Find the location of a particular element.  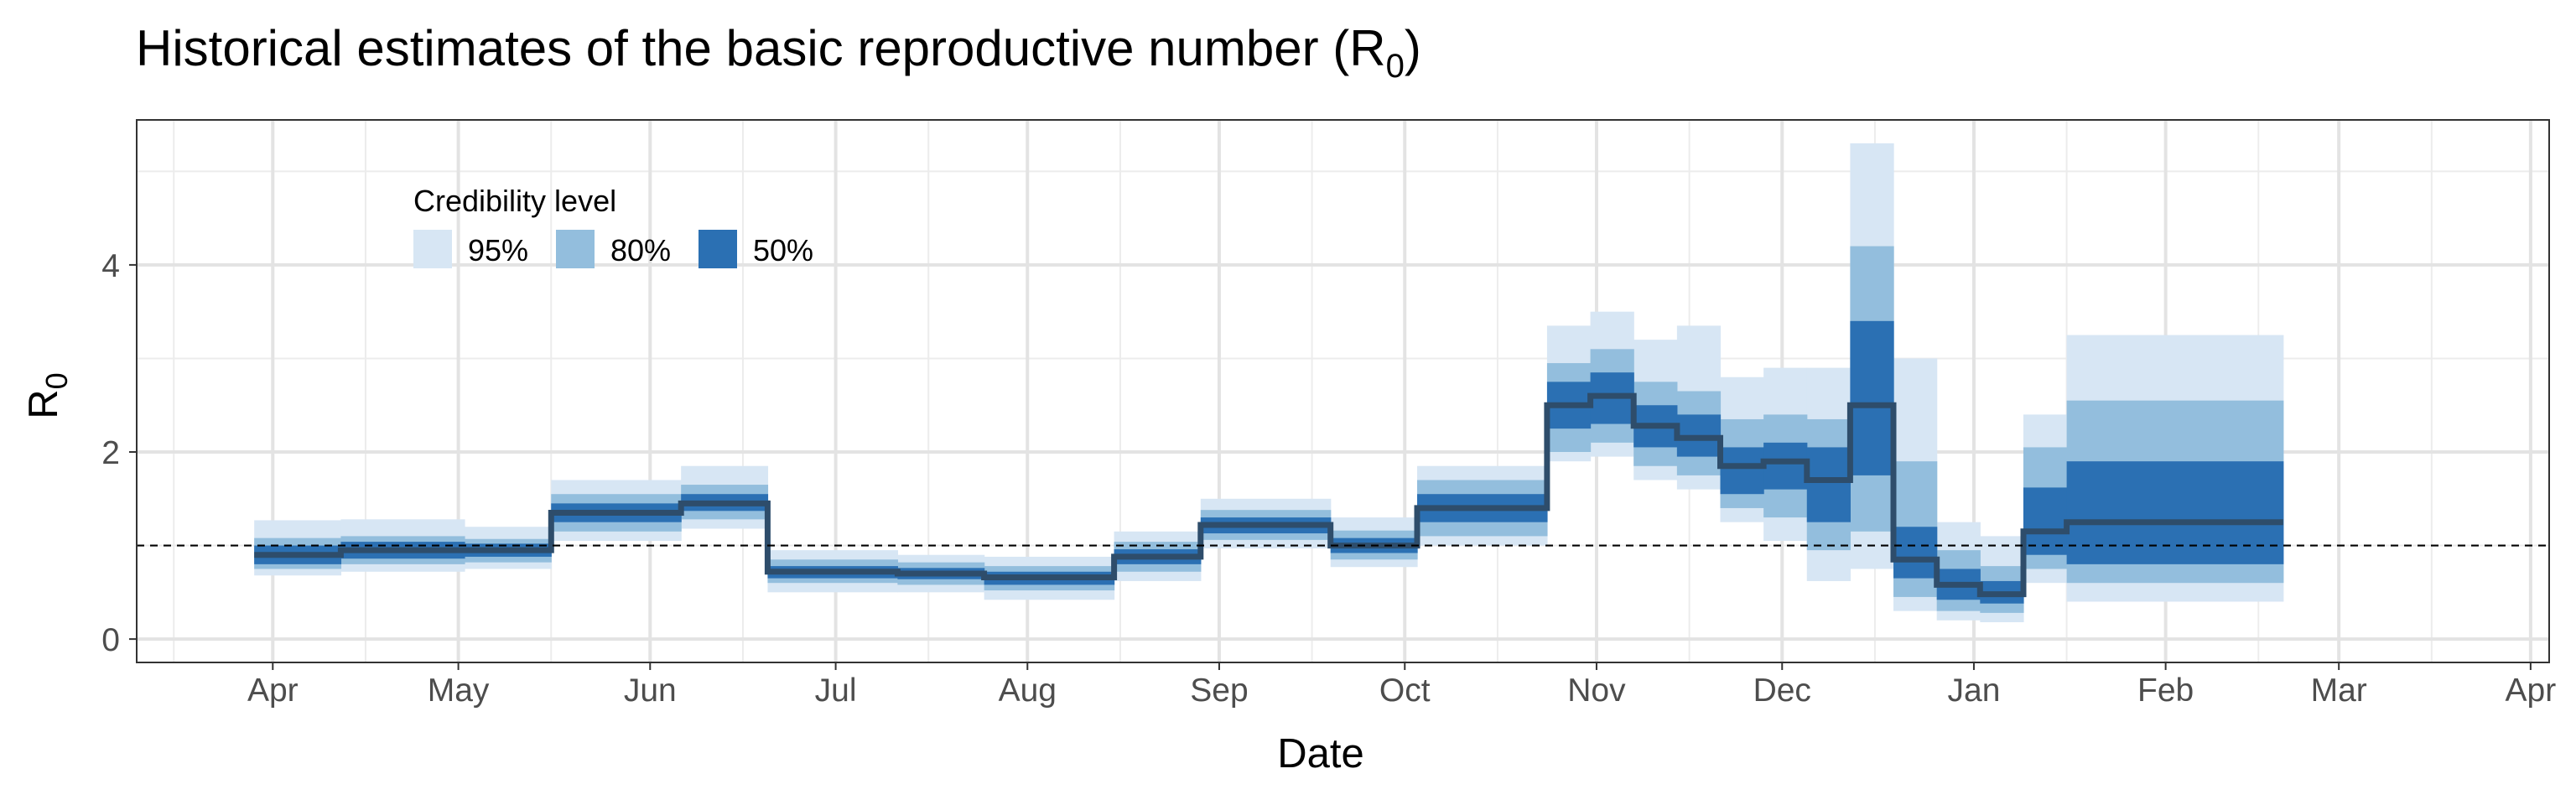

x-tick-label: Sep is located at coordinates (1219, 691).